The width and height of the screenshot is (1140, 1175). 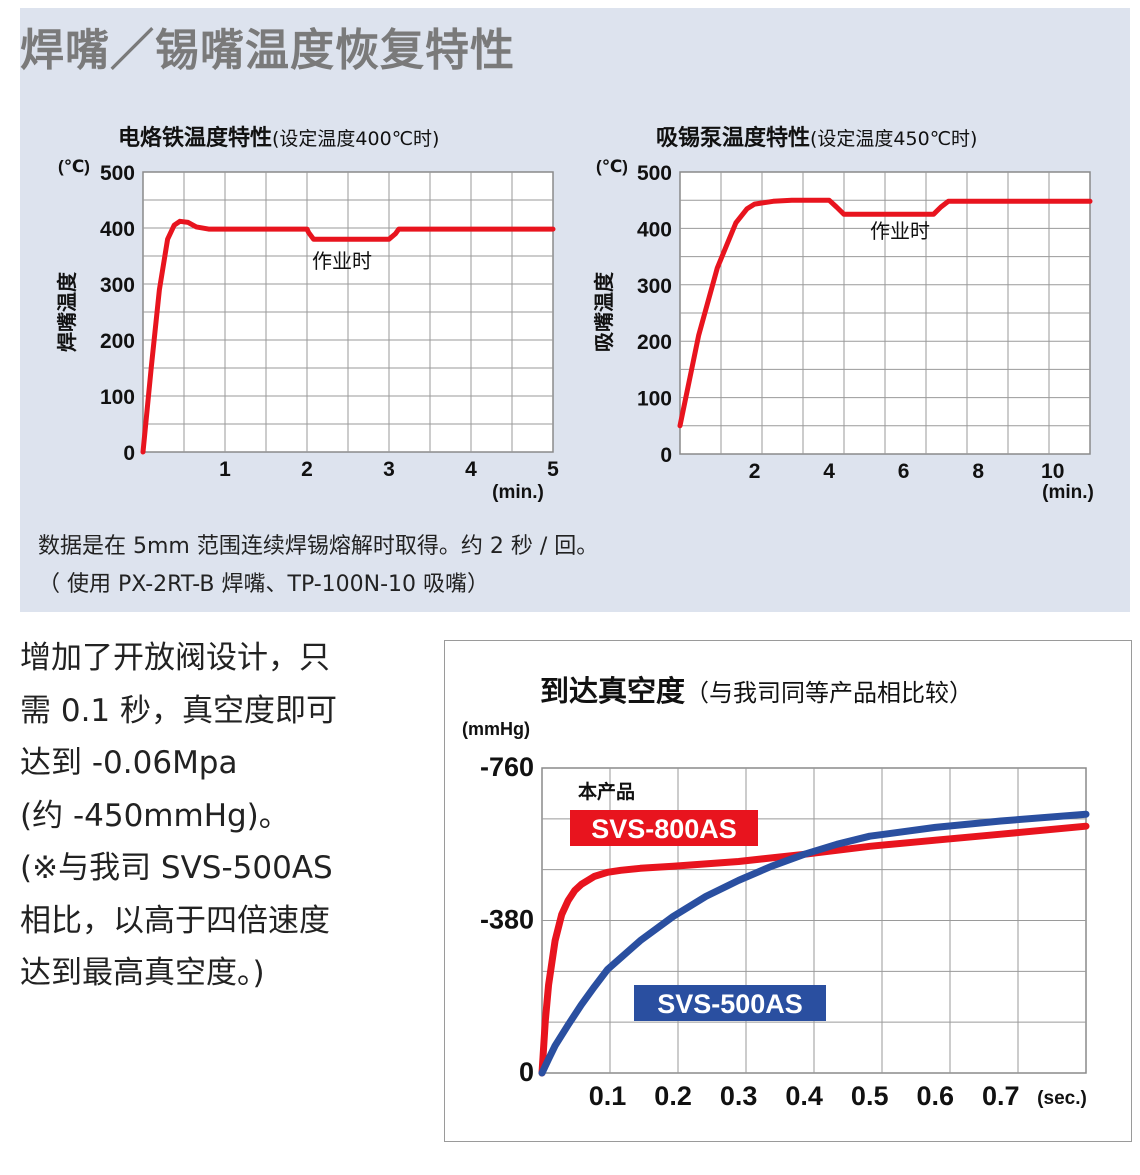 What do you see at coordinates (471, 469) in the screenshot?
I see `chart1-x-tick-label: 4` at bounding box center [471, 469].